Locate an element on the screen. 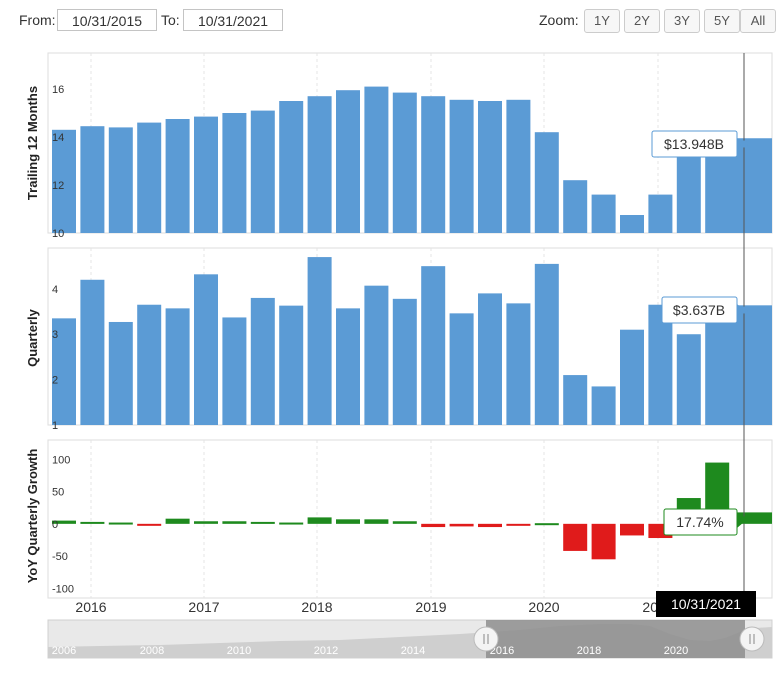 The image size is (782, 677). navigator-left-handle is located at coordinates (486, 639).